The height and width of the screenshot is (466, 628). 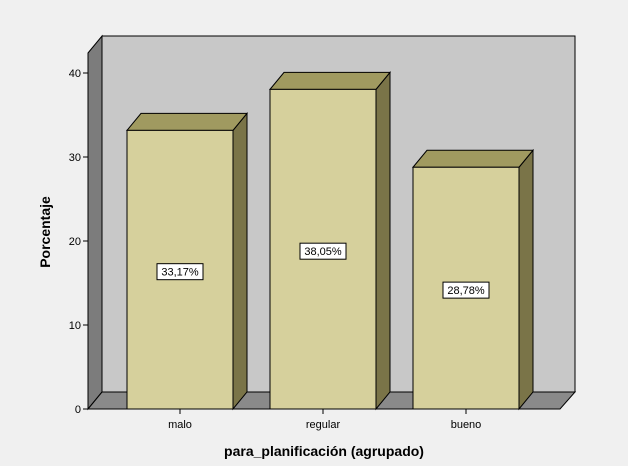 I want to click on data-label: 28,78%, so click(x=466, y=290).